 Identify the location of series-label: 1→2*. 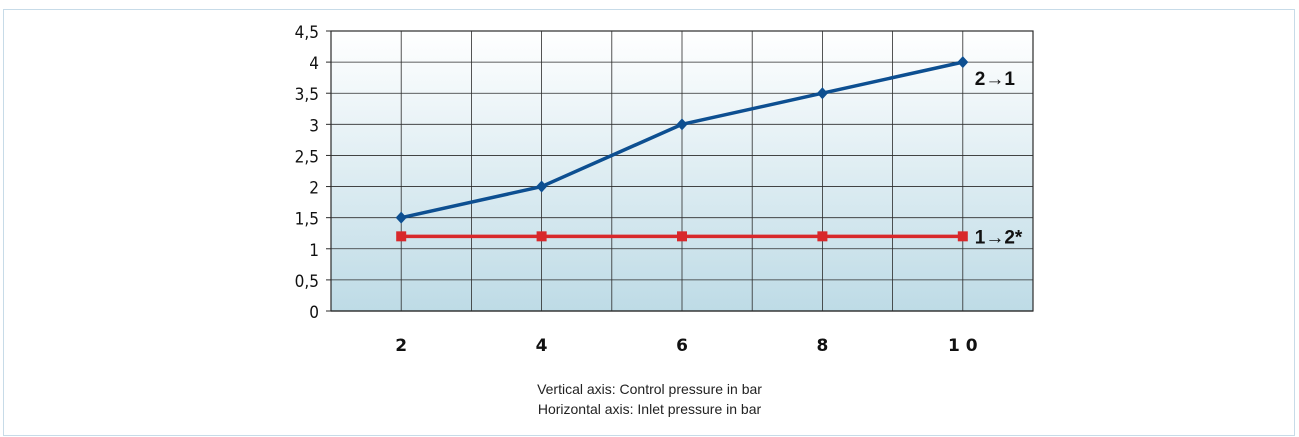
(999, 237).